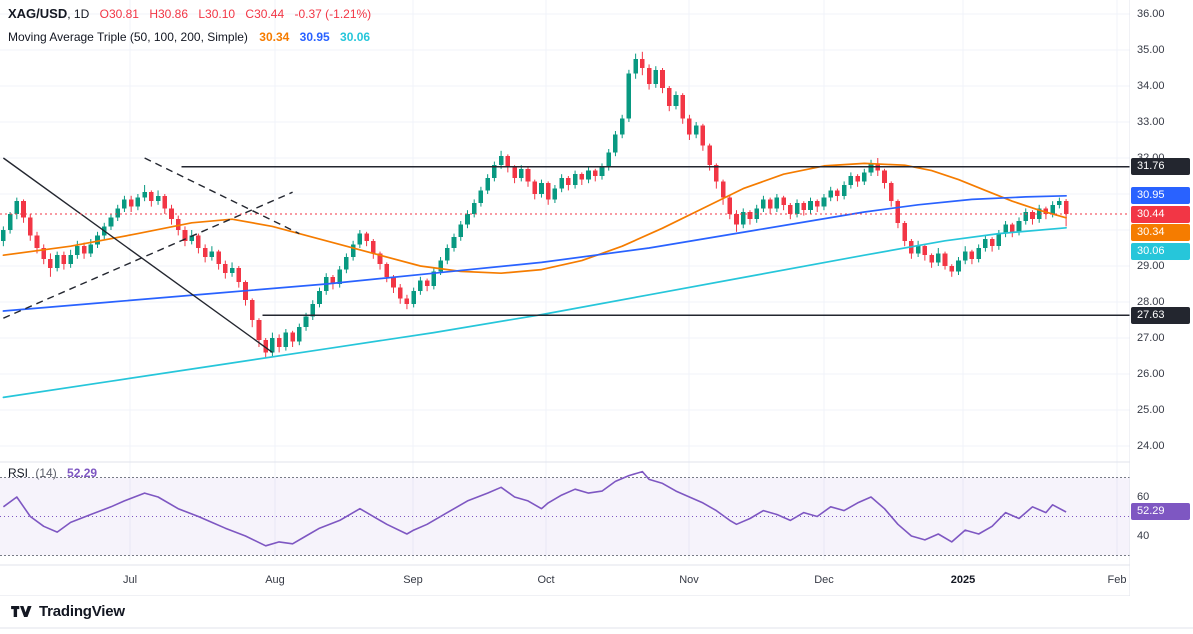  I want to click on tradingview-logo-icon, so click(21, 611).